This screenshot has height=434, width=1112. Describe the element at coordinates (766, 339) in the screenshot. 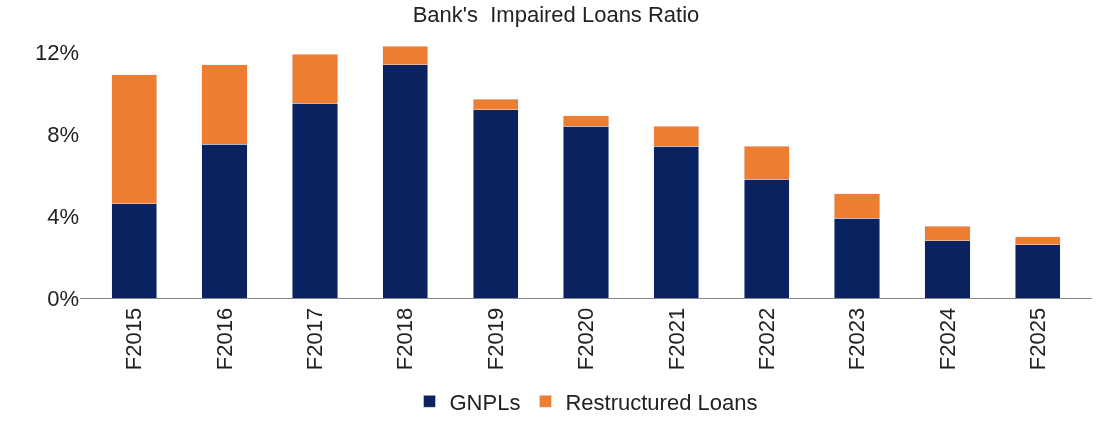

I see `x-tick-label: F2022` at that location.